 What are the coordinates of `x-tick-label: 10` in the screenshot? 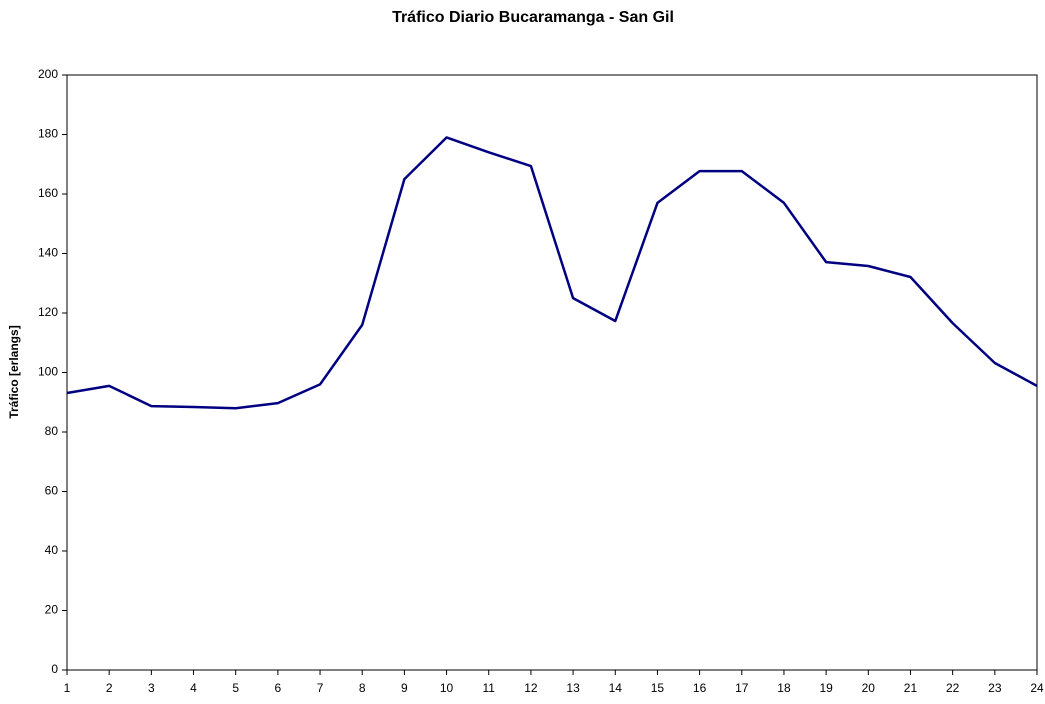 It's located at (447, 688).